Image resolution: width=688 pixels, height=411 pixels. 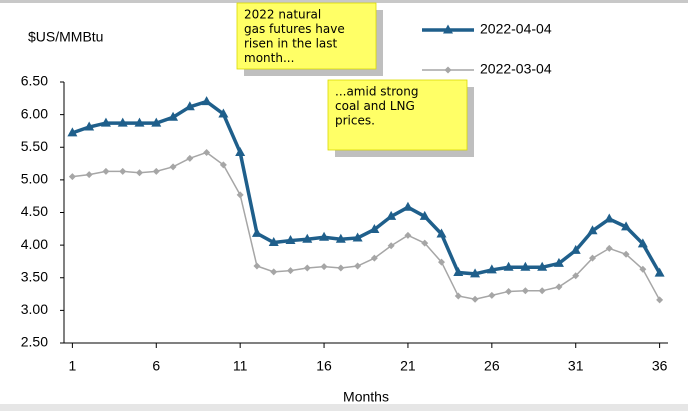 What do you see at coordinates (294, 29) in the screenshot?
I see `annotation-text: gas futures have` at bounding box center [294, 29].